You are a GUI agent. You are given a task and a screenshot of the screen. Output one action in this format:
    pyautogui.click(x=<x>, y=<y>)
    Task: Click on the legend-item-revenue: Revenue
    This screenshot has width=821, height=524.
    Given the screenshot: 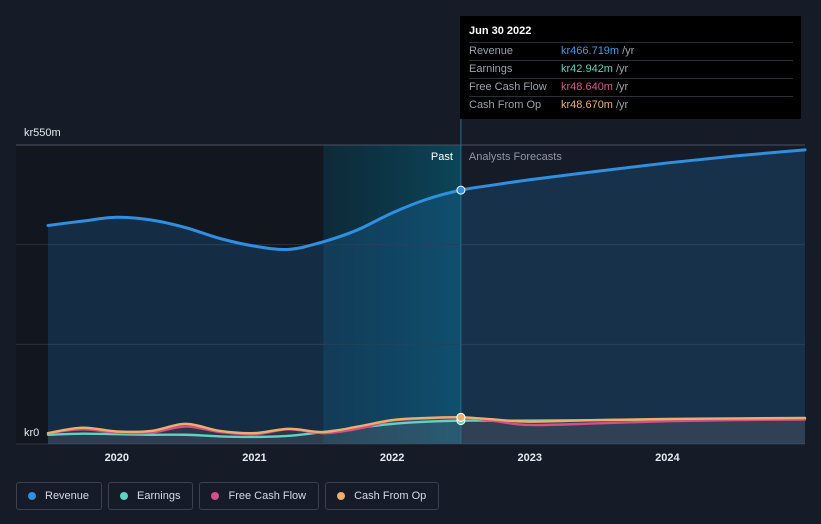 What is the action you would take?
    pyautogui.click(x=59, y=496)
    